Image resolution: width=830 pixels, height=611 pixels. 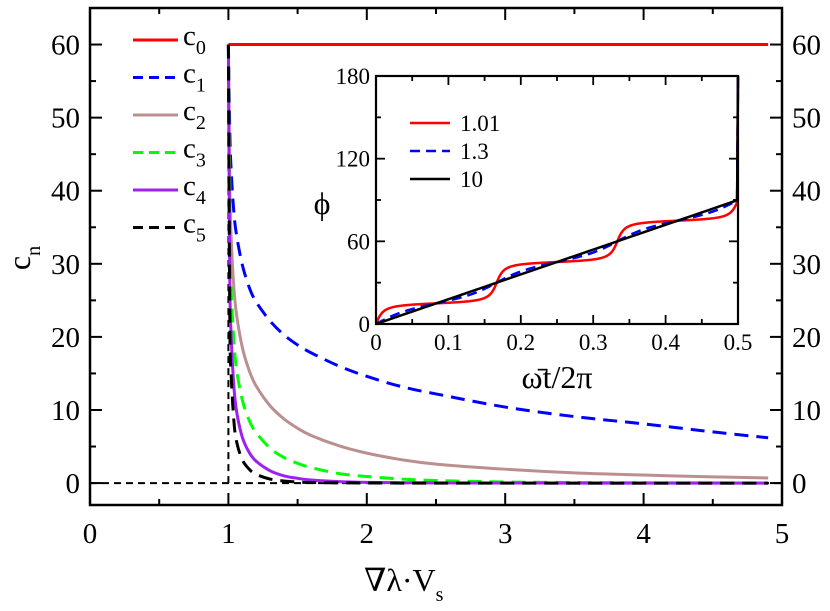 What do you see at coordinates (194, 227) in the screenshot?
I see `legend-label-c5: c5` at bounding box center [194, 227].